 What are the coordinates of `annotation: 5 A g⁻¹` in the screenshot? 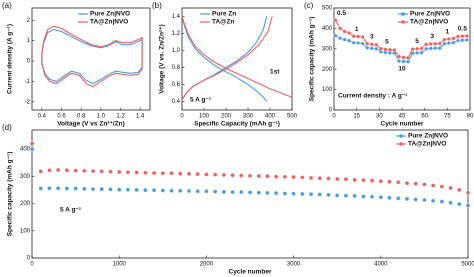 It's located at (200, 100).